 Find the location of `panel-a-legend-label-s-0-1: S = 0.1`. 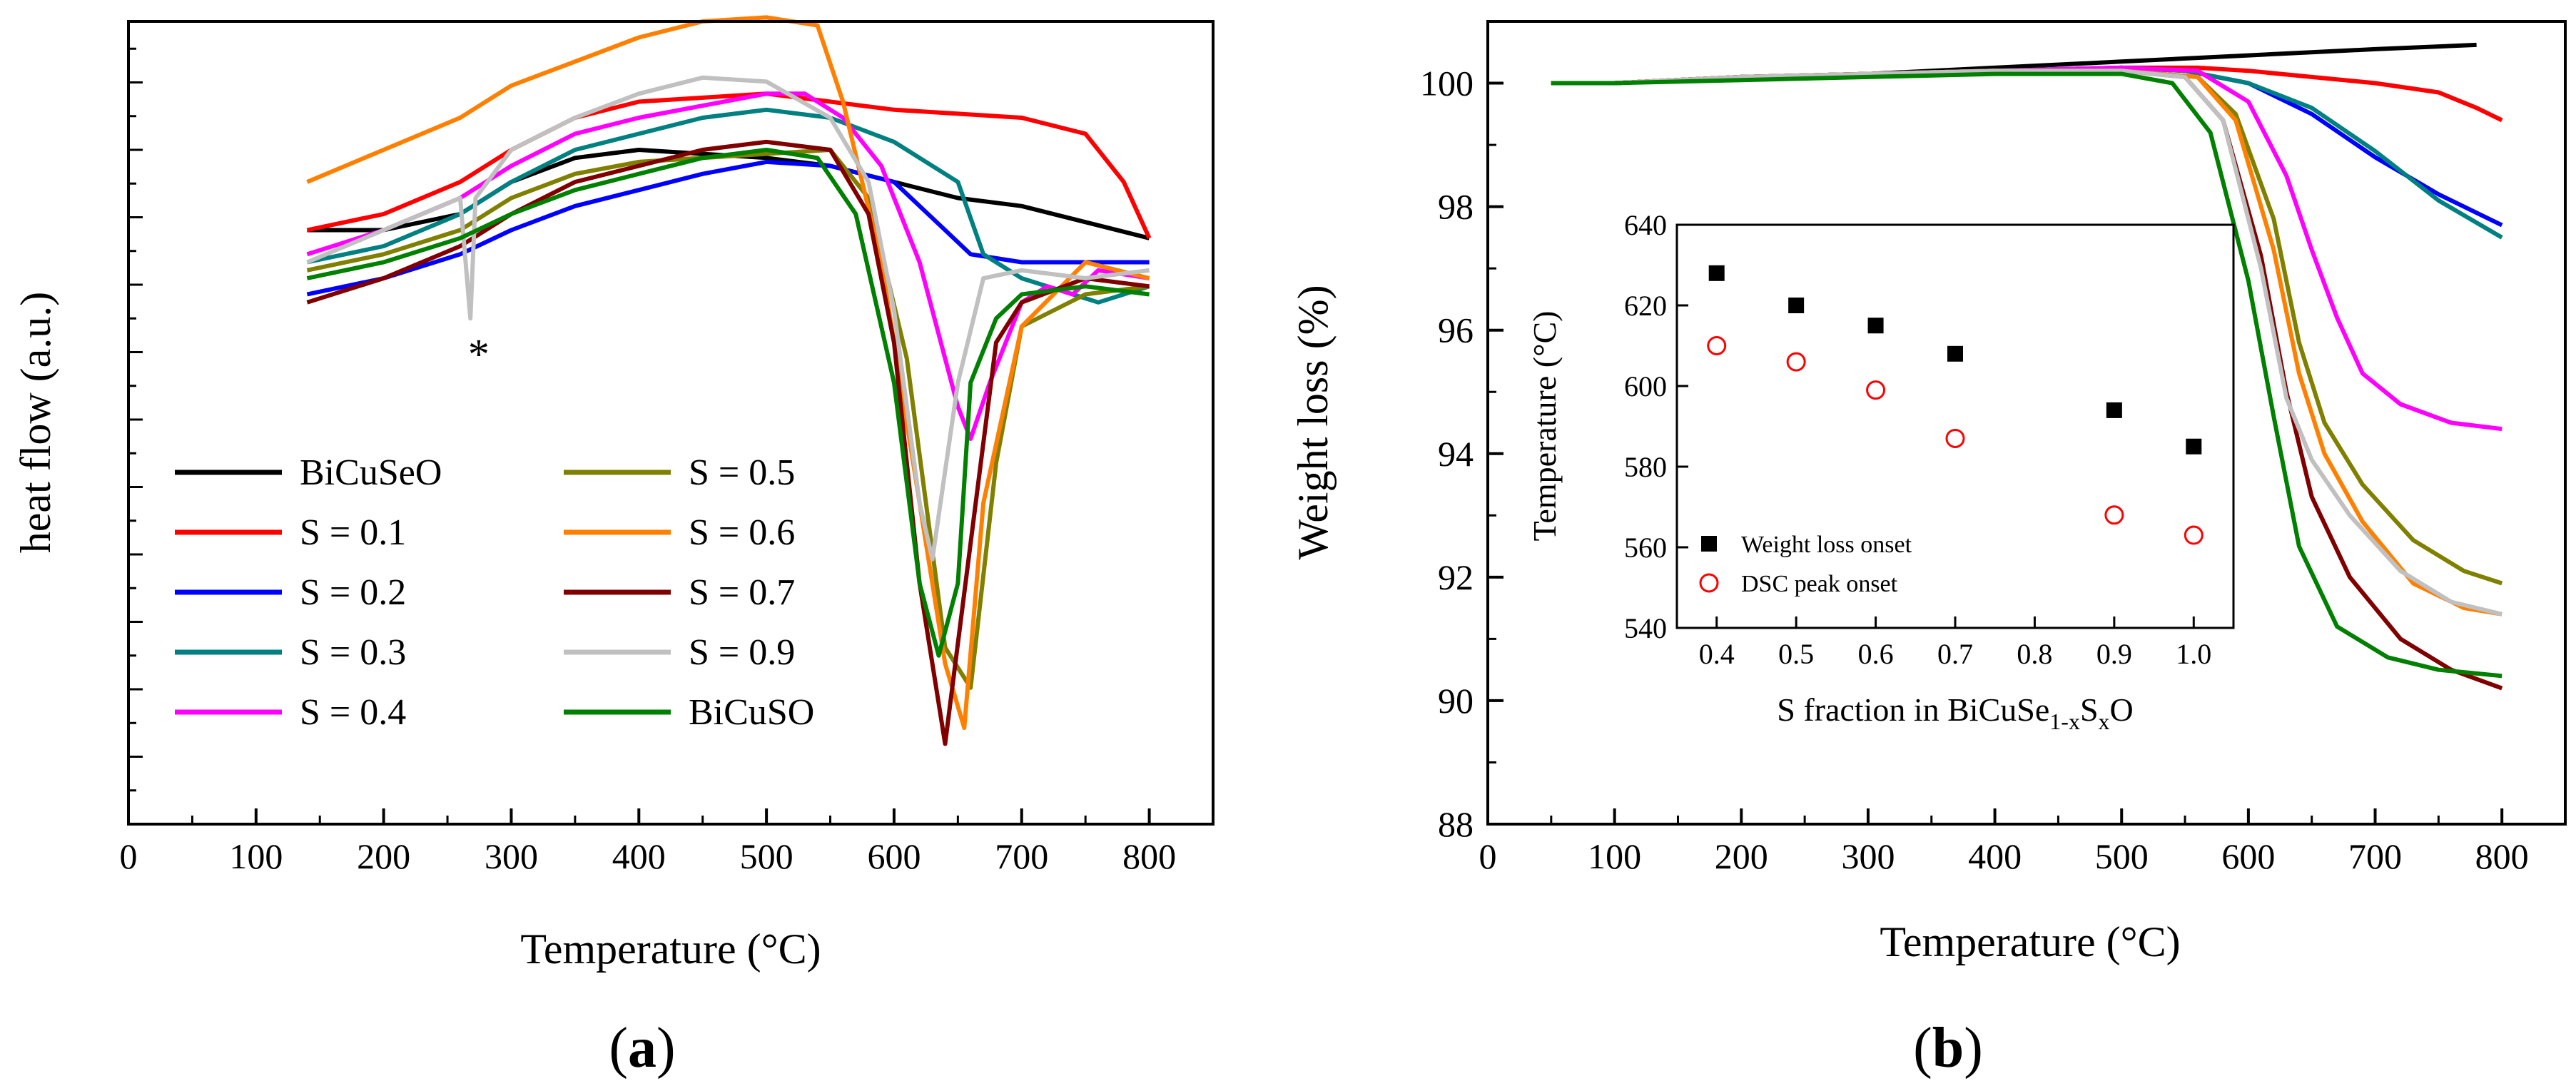

panel-a-legend-label-s-0-1: S = 0.1 is located at coordinates (353, 532).